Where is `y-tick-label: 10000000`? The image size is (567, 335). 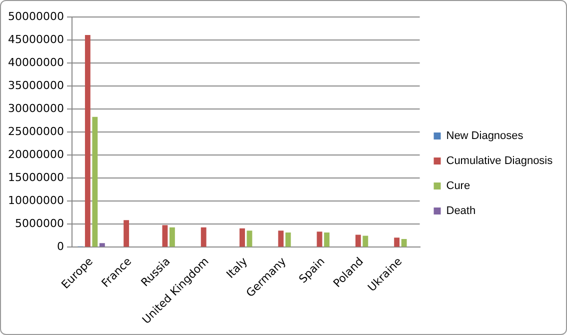
y-tick-label: 10000000 is located at coordinates (36, 201).